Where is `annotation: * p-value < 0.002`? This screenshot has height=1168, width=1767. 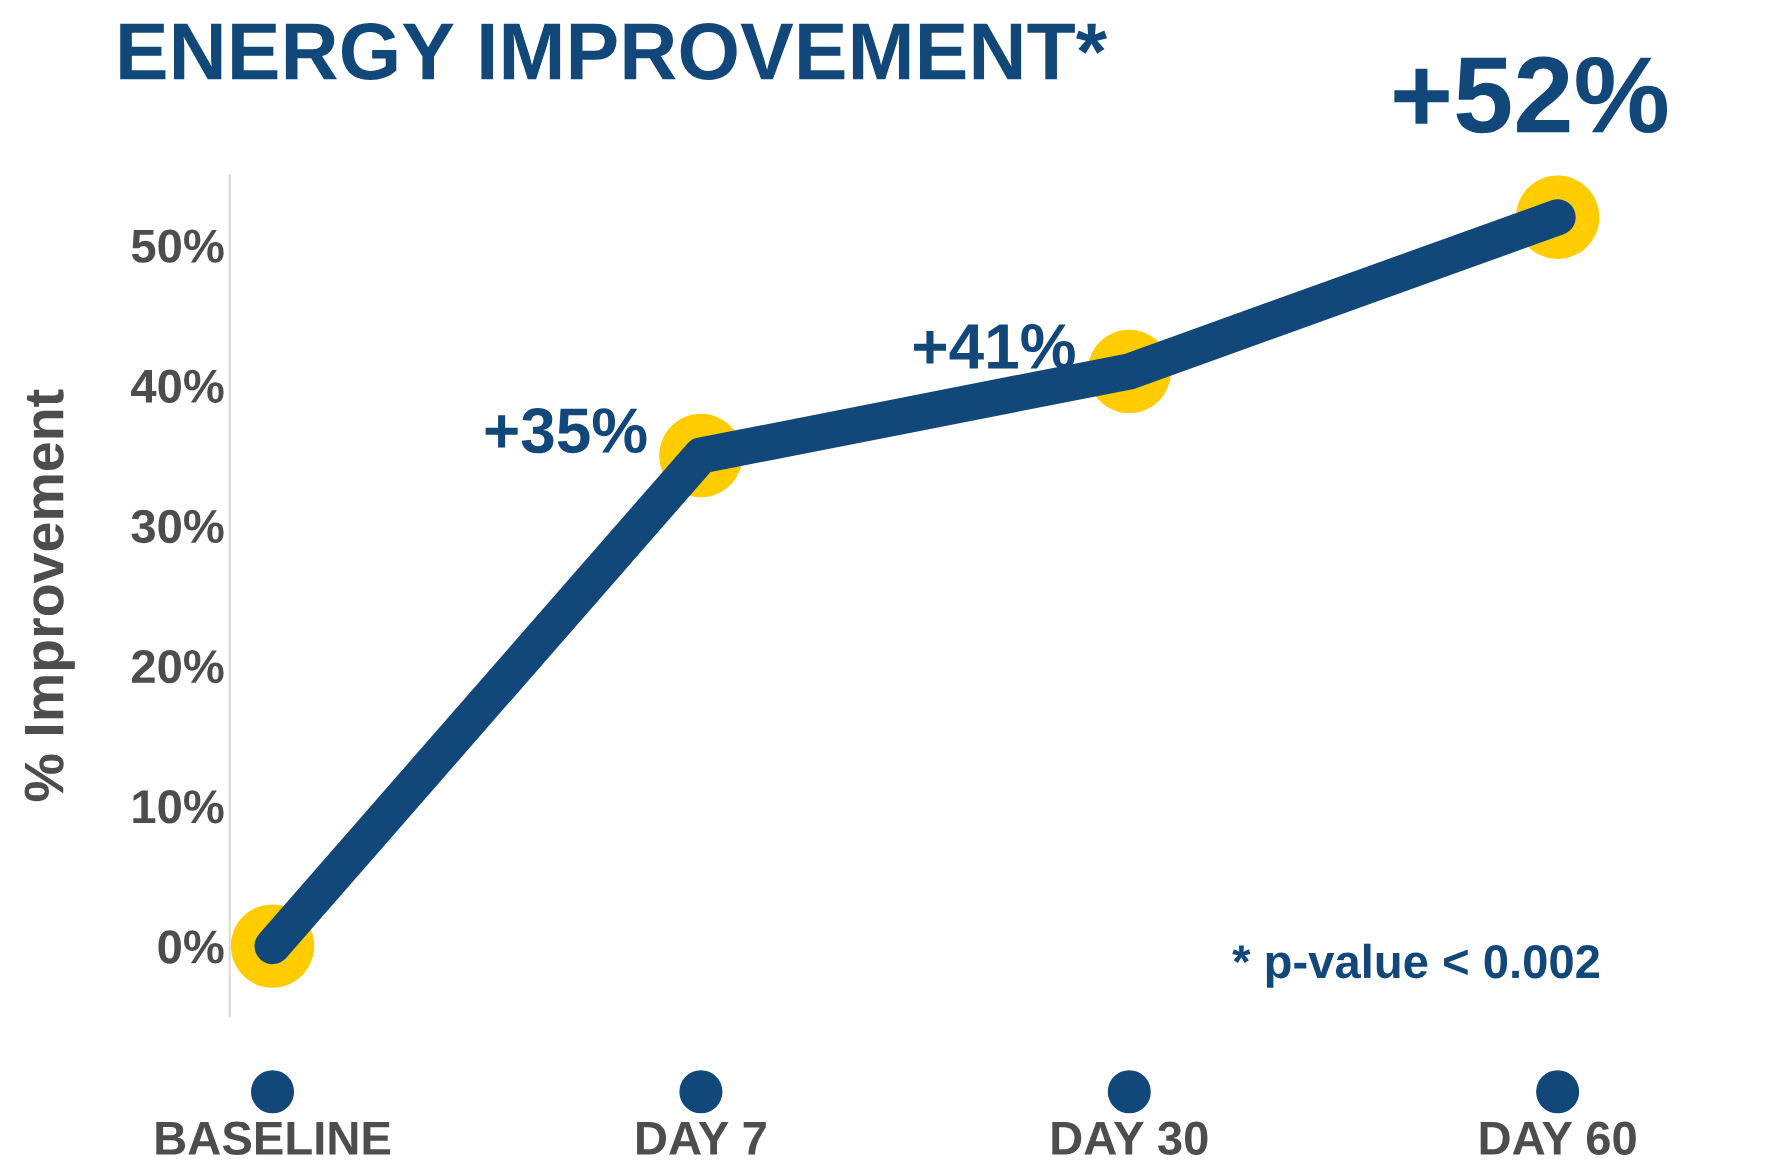 annotation: * p-value < 0.002 is located at coordinates (1416, 965).